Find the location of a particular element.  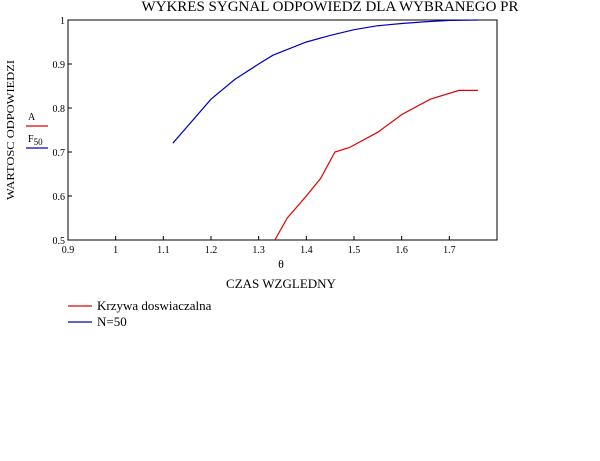

x-tick-label: 1.6 is located at coordinates (401, 250).